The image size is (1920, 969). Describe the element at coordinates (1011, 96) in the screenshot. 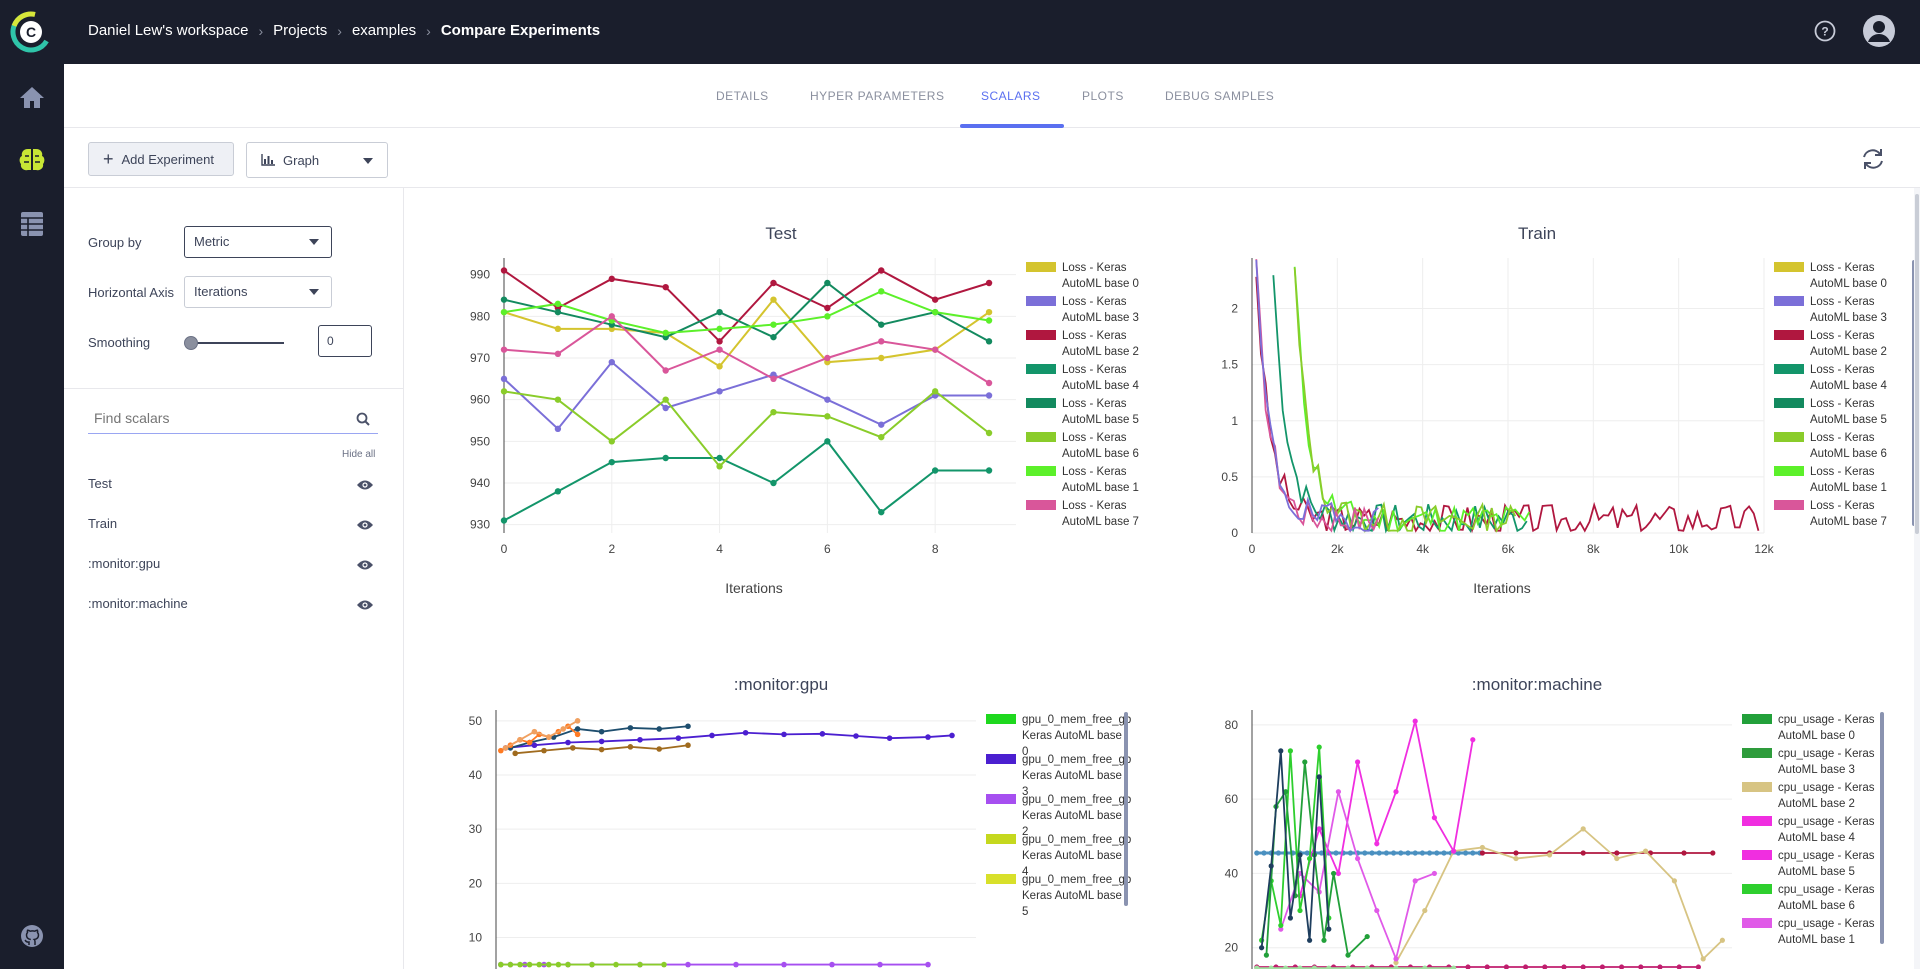

I see `tab-scalars: SCALARS` at that location.